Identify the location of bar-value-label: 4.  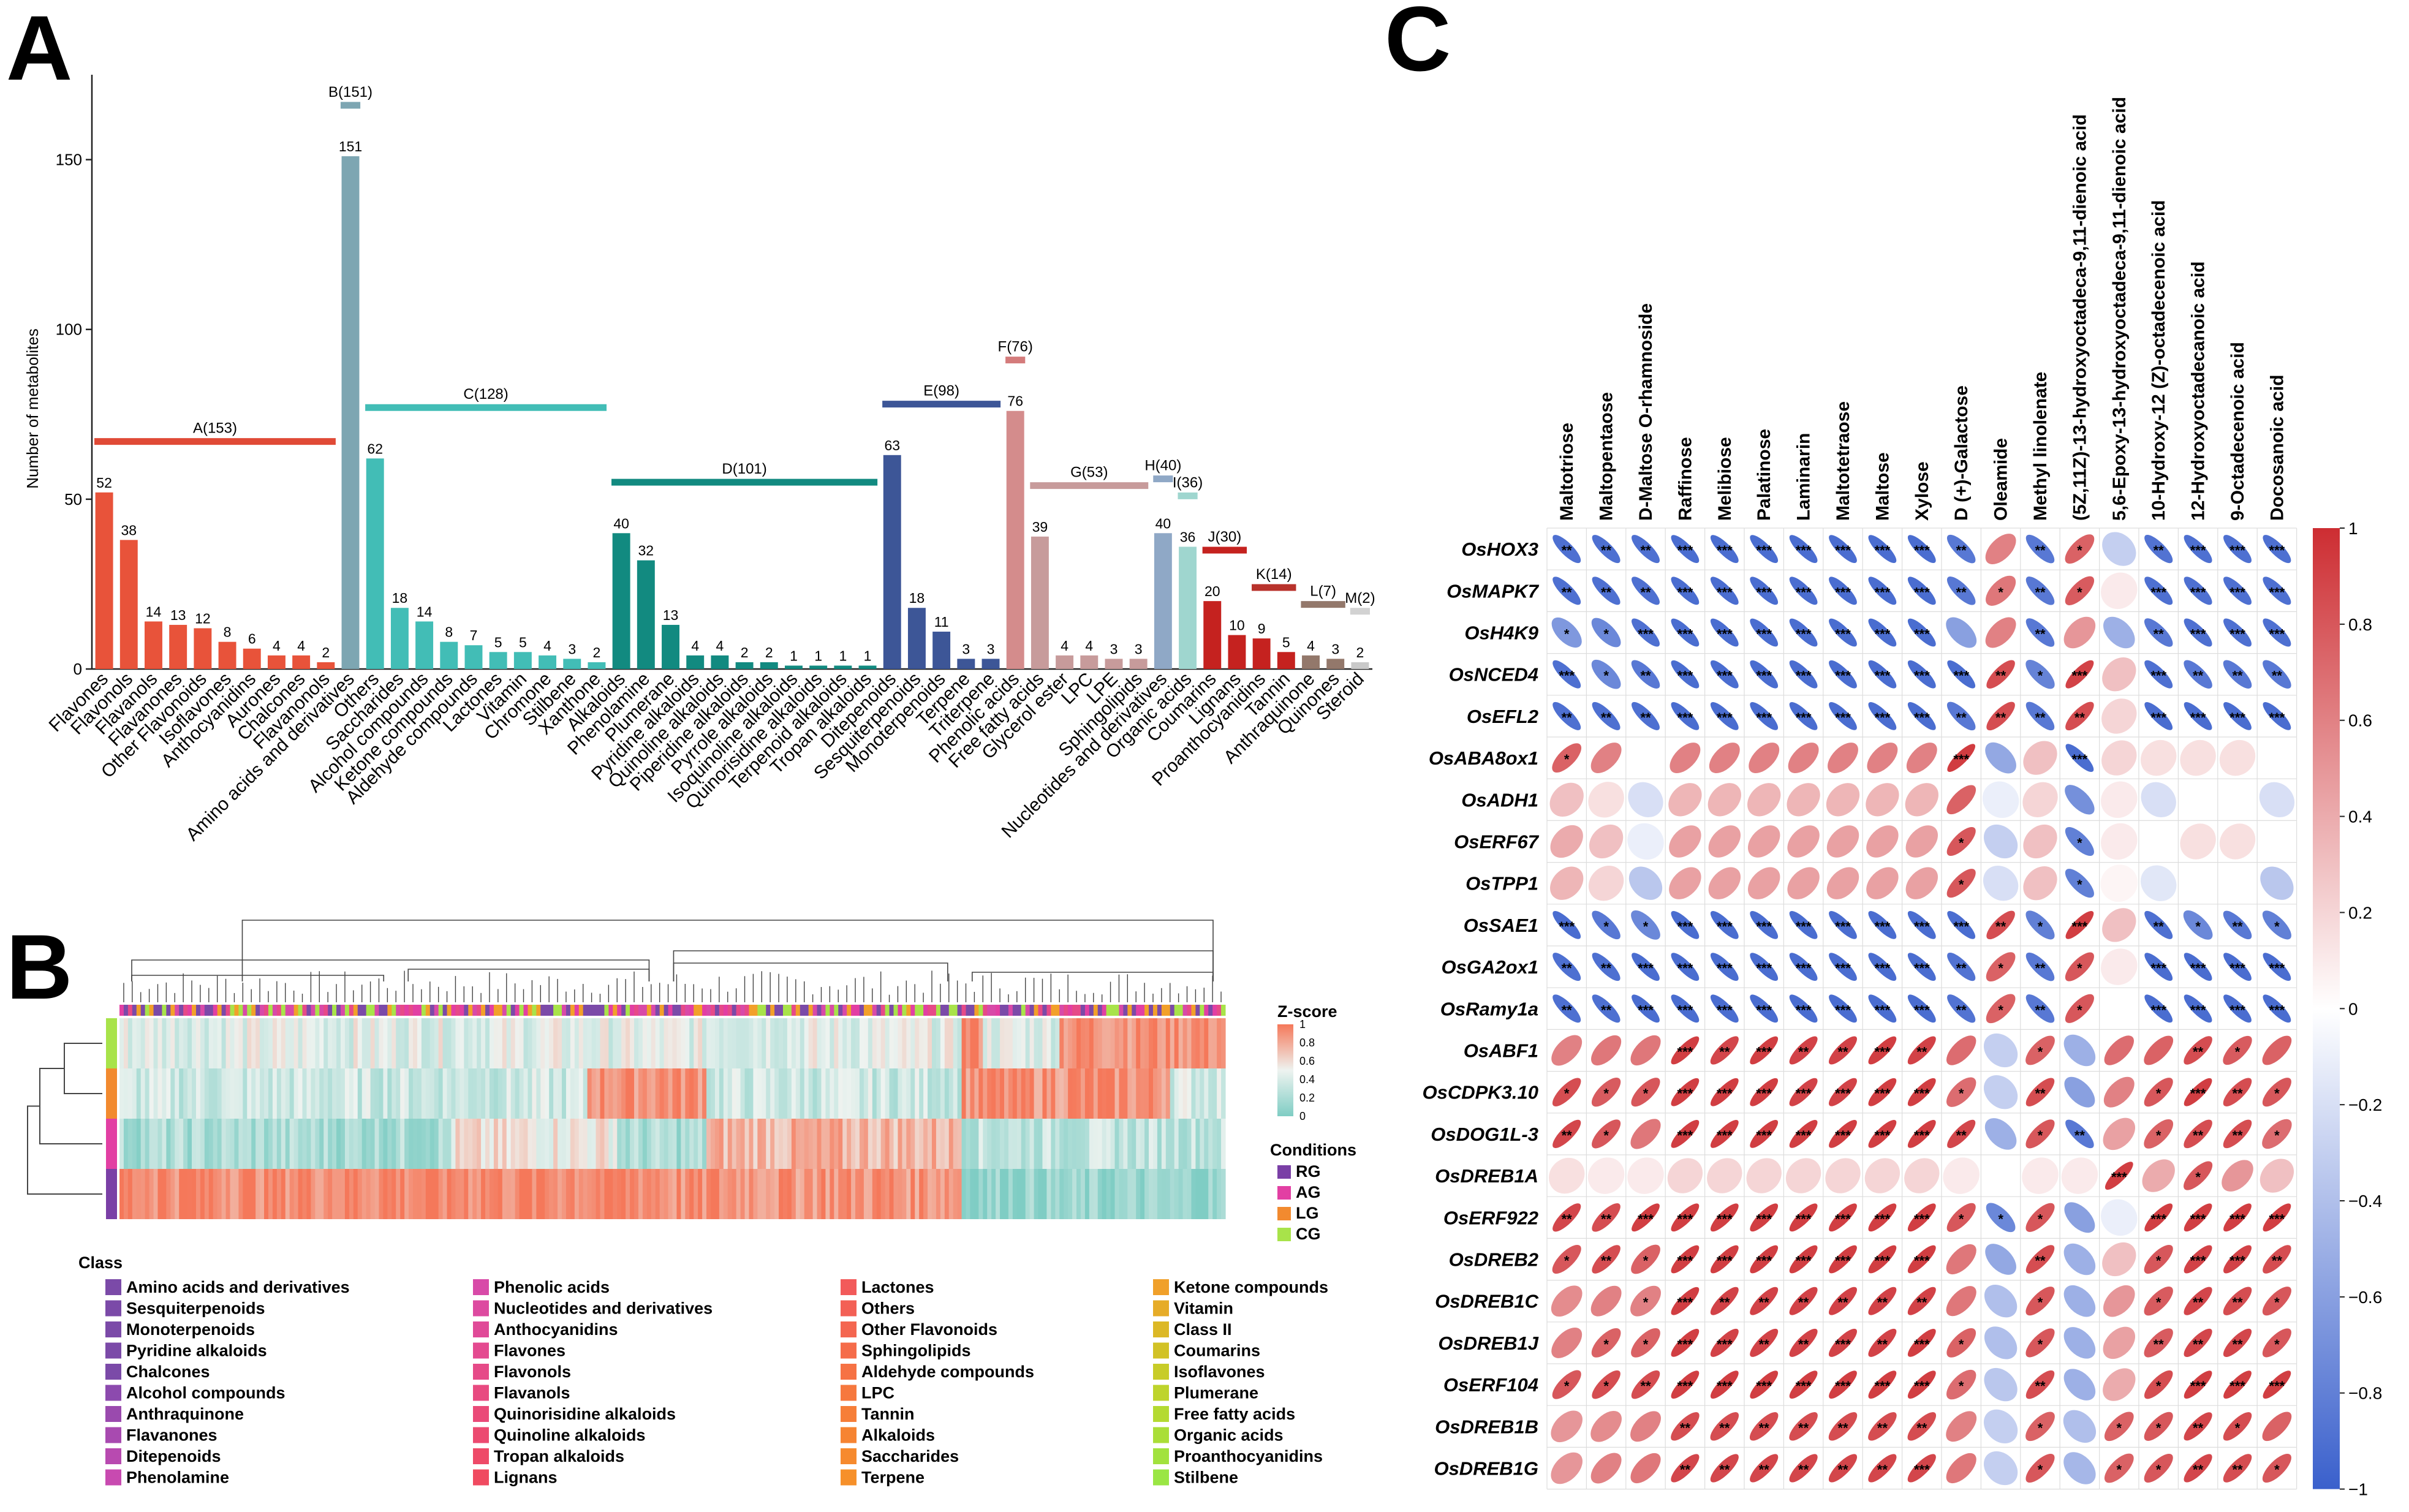
(301, 646).